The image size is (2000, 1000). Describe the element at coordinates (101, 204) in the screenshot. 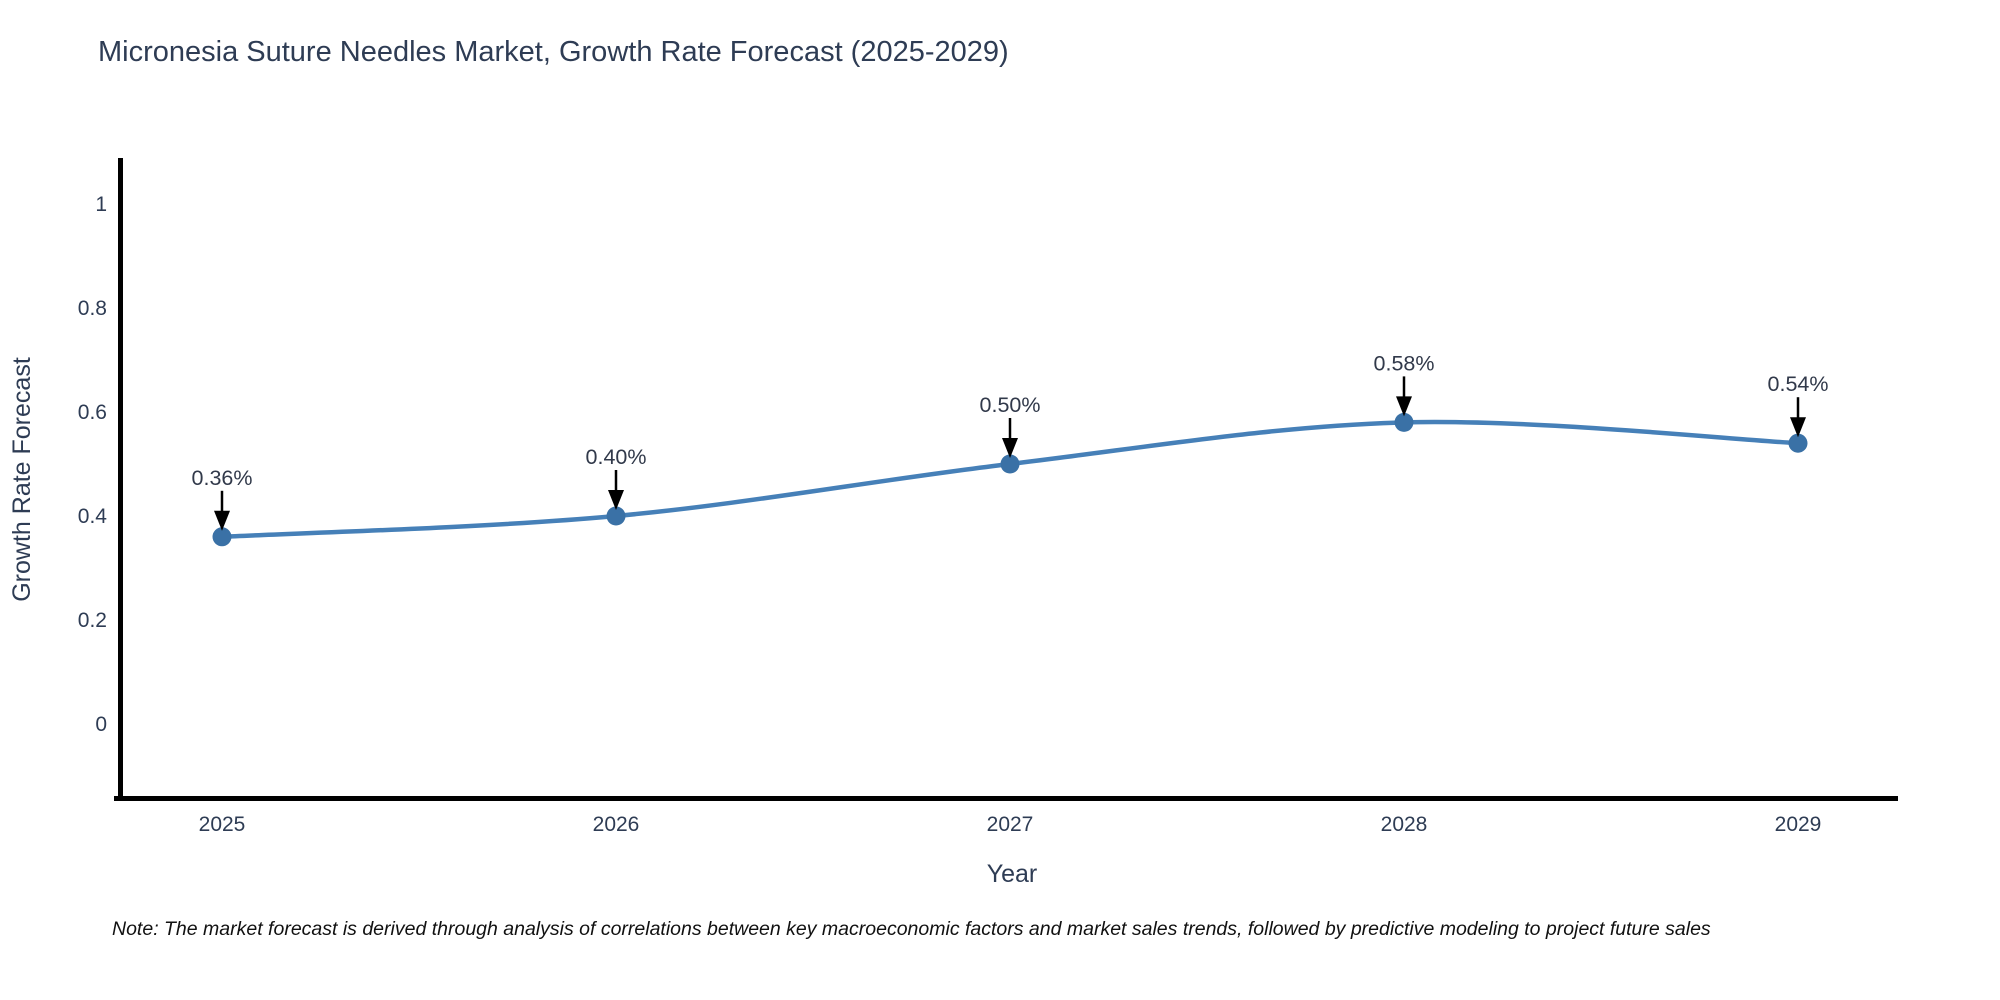

I see `y-tick-label: 1` at that location.